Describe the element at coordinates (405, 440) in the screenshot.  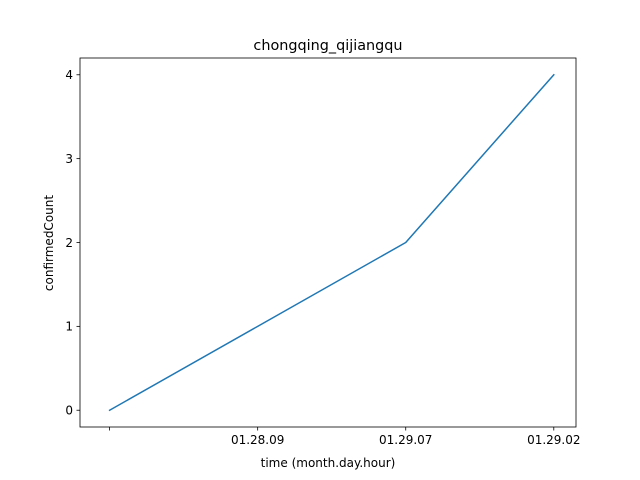
I see `x-tick-label: 01.29.07` at that location.